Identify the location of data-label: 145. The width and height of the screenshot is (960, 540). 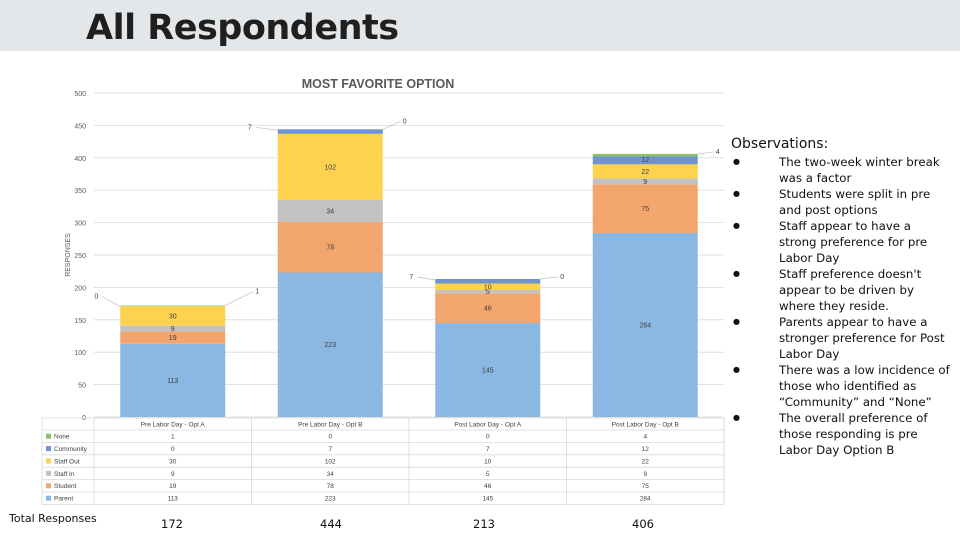
(488, 371).